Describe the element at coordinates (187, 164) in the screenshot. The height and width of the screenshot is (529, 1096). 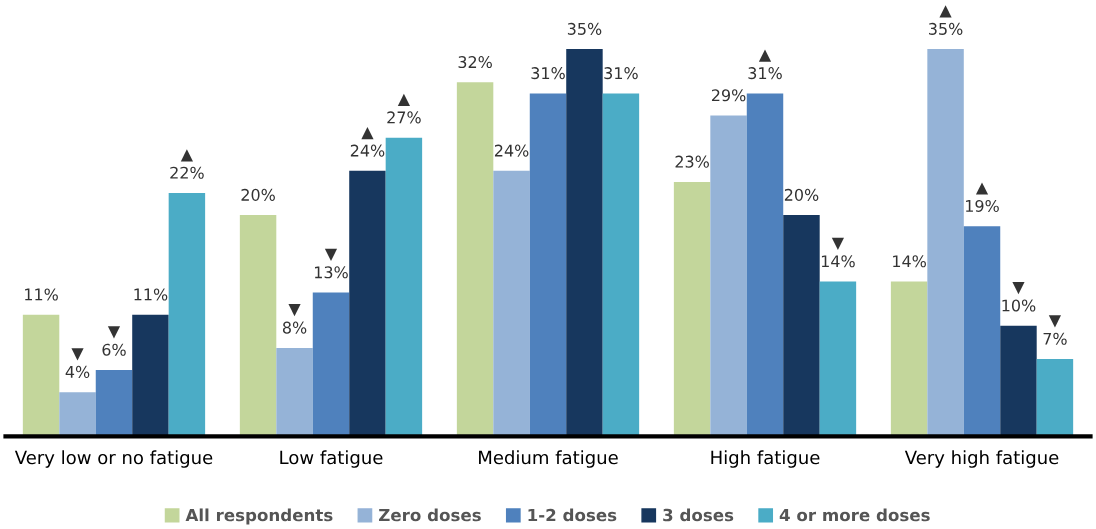
I see `data-label: ▲ 22%` at that location.